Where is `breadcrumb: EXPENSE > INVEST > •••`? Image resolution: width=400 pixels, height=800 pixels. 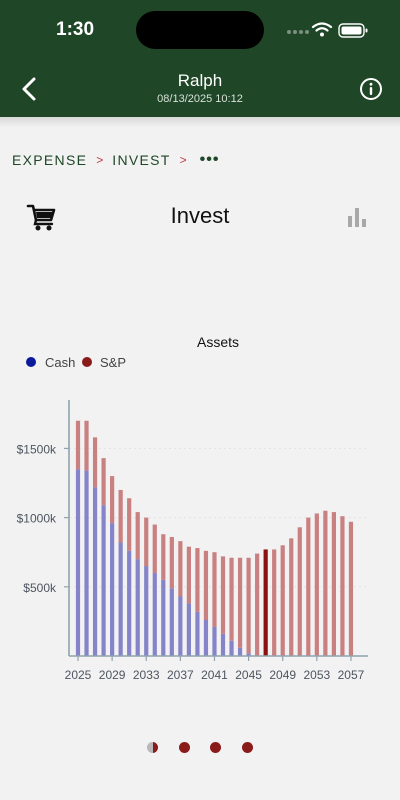
breadcrumb: EXPENSE > INVEST > ••• is located at coordinates (115, 160).